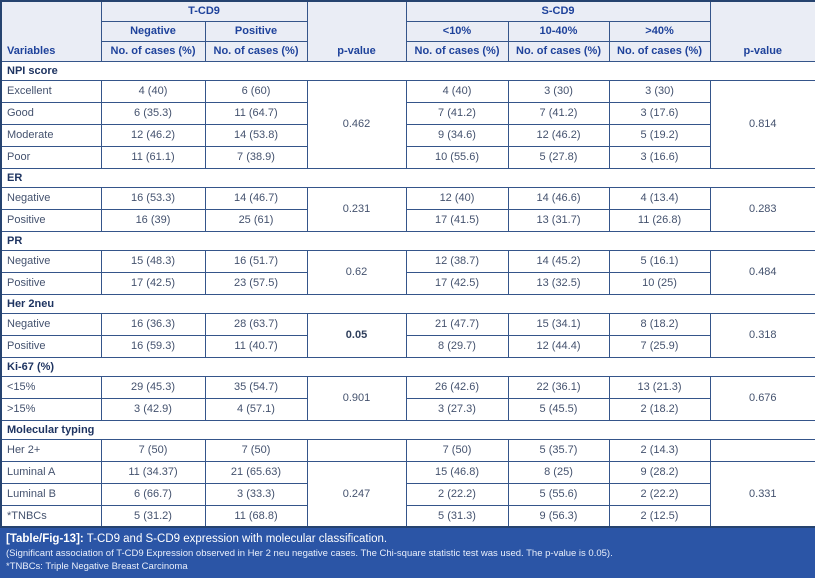 This screenshot has width=815, height=578. Describe the element at coordinates (558, 198) in the screenshot. I see `scd9-10-40-cell: 14 (46.6)` at that location.